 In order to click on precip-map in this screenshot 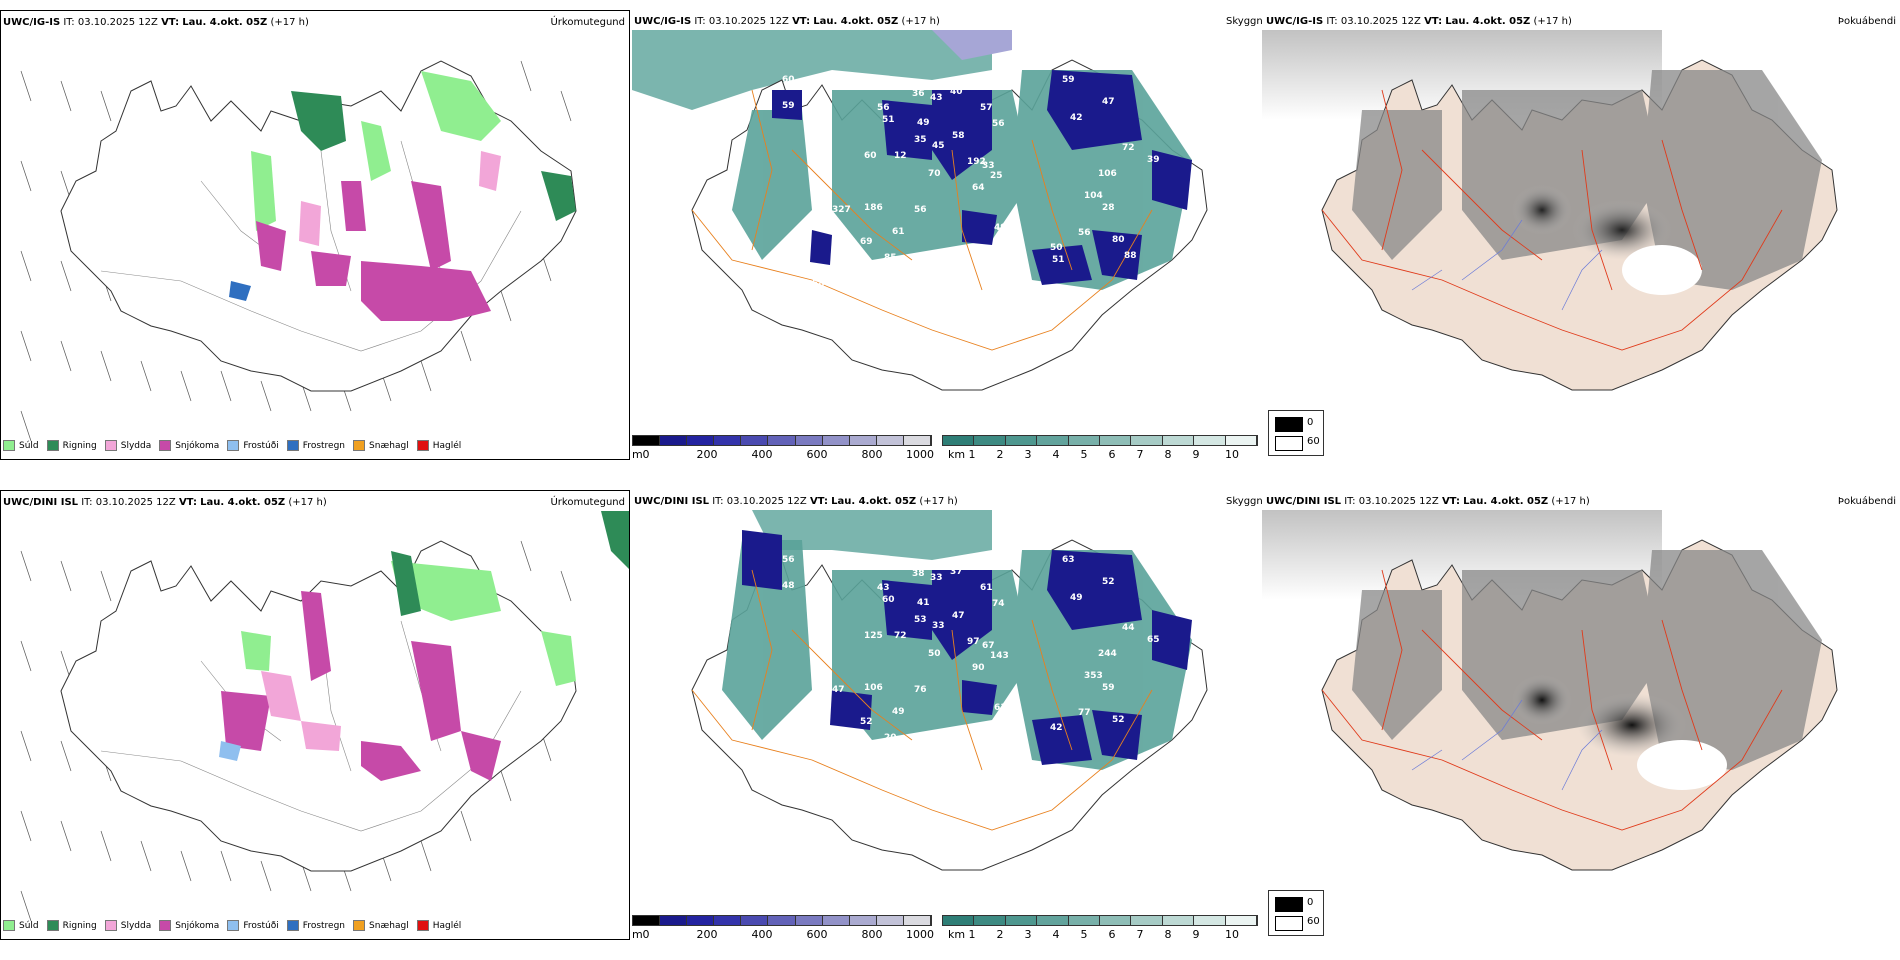, I will do `click(298, 250)`.